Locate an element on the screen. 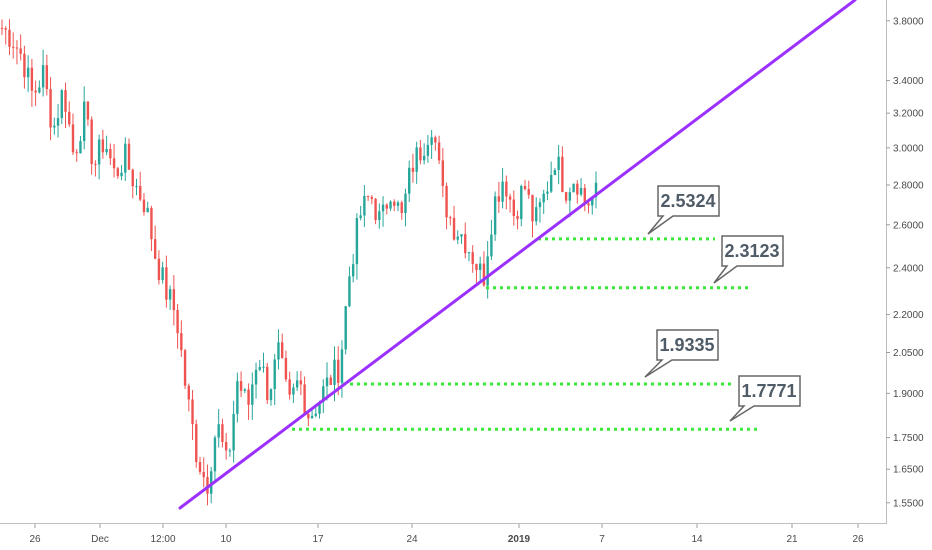  y-tick-label: 2.2000 is located at coordinates (908, 315).